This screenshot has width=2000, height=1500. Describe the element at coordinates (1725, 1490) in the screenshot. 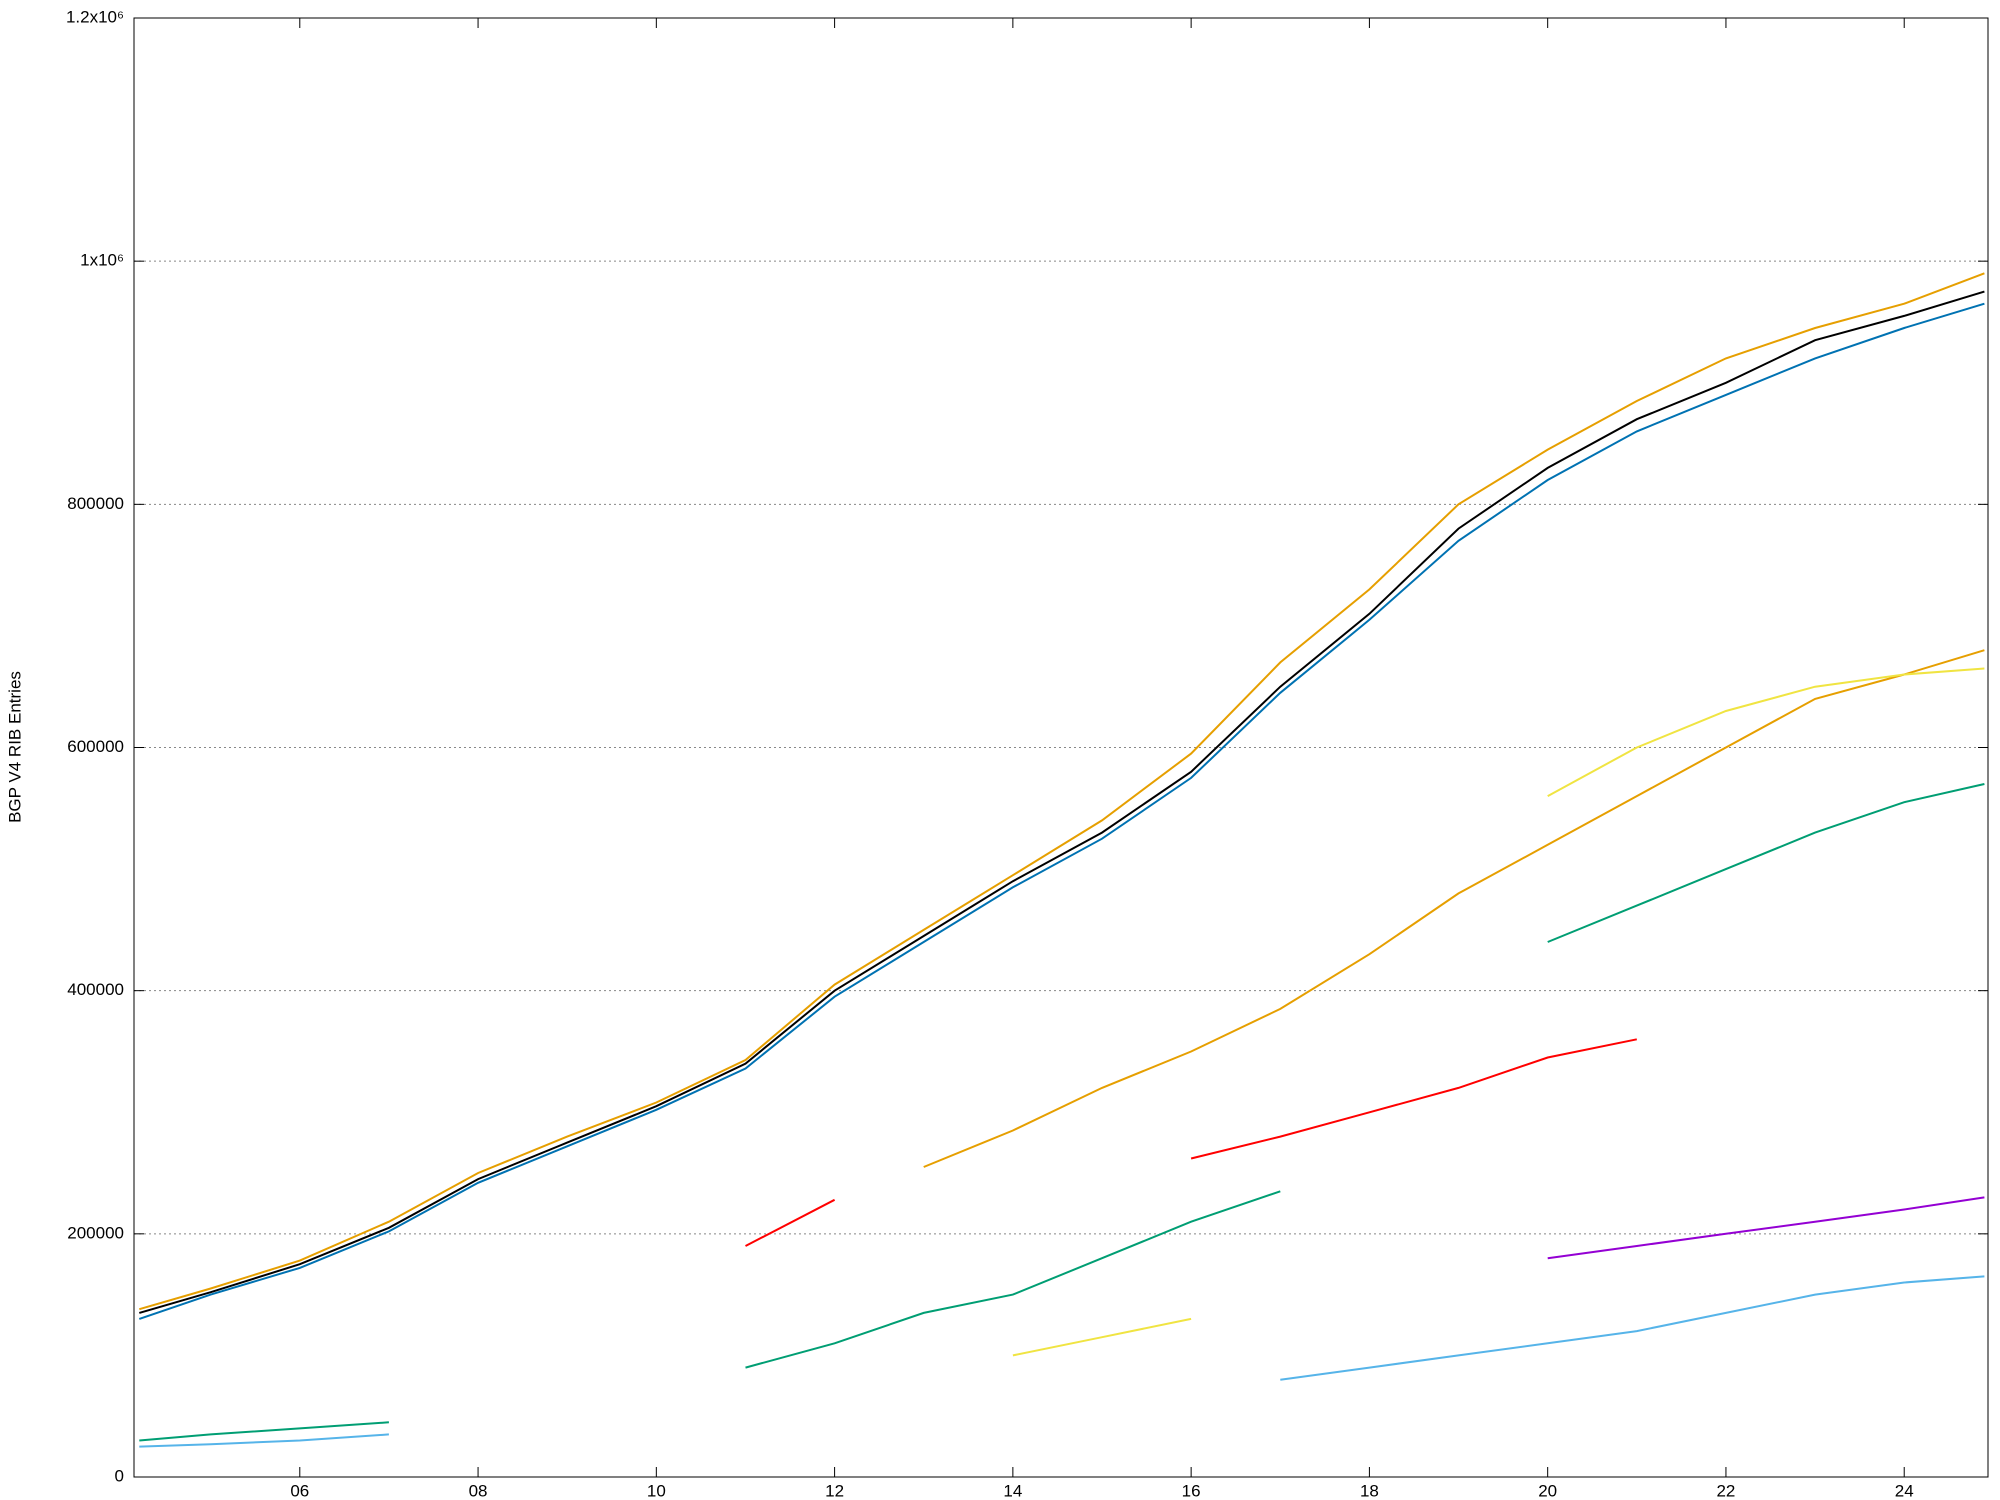

I see `x-tick-label: 22` at that location.